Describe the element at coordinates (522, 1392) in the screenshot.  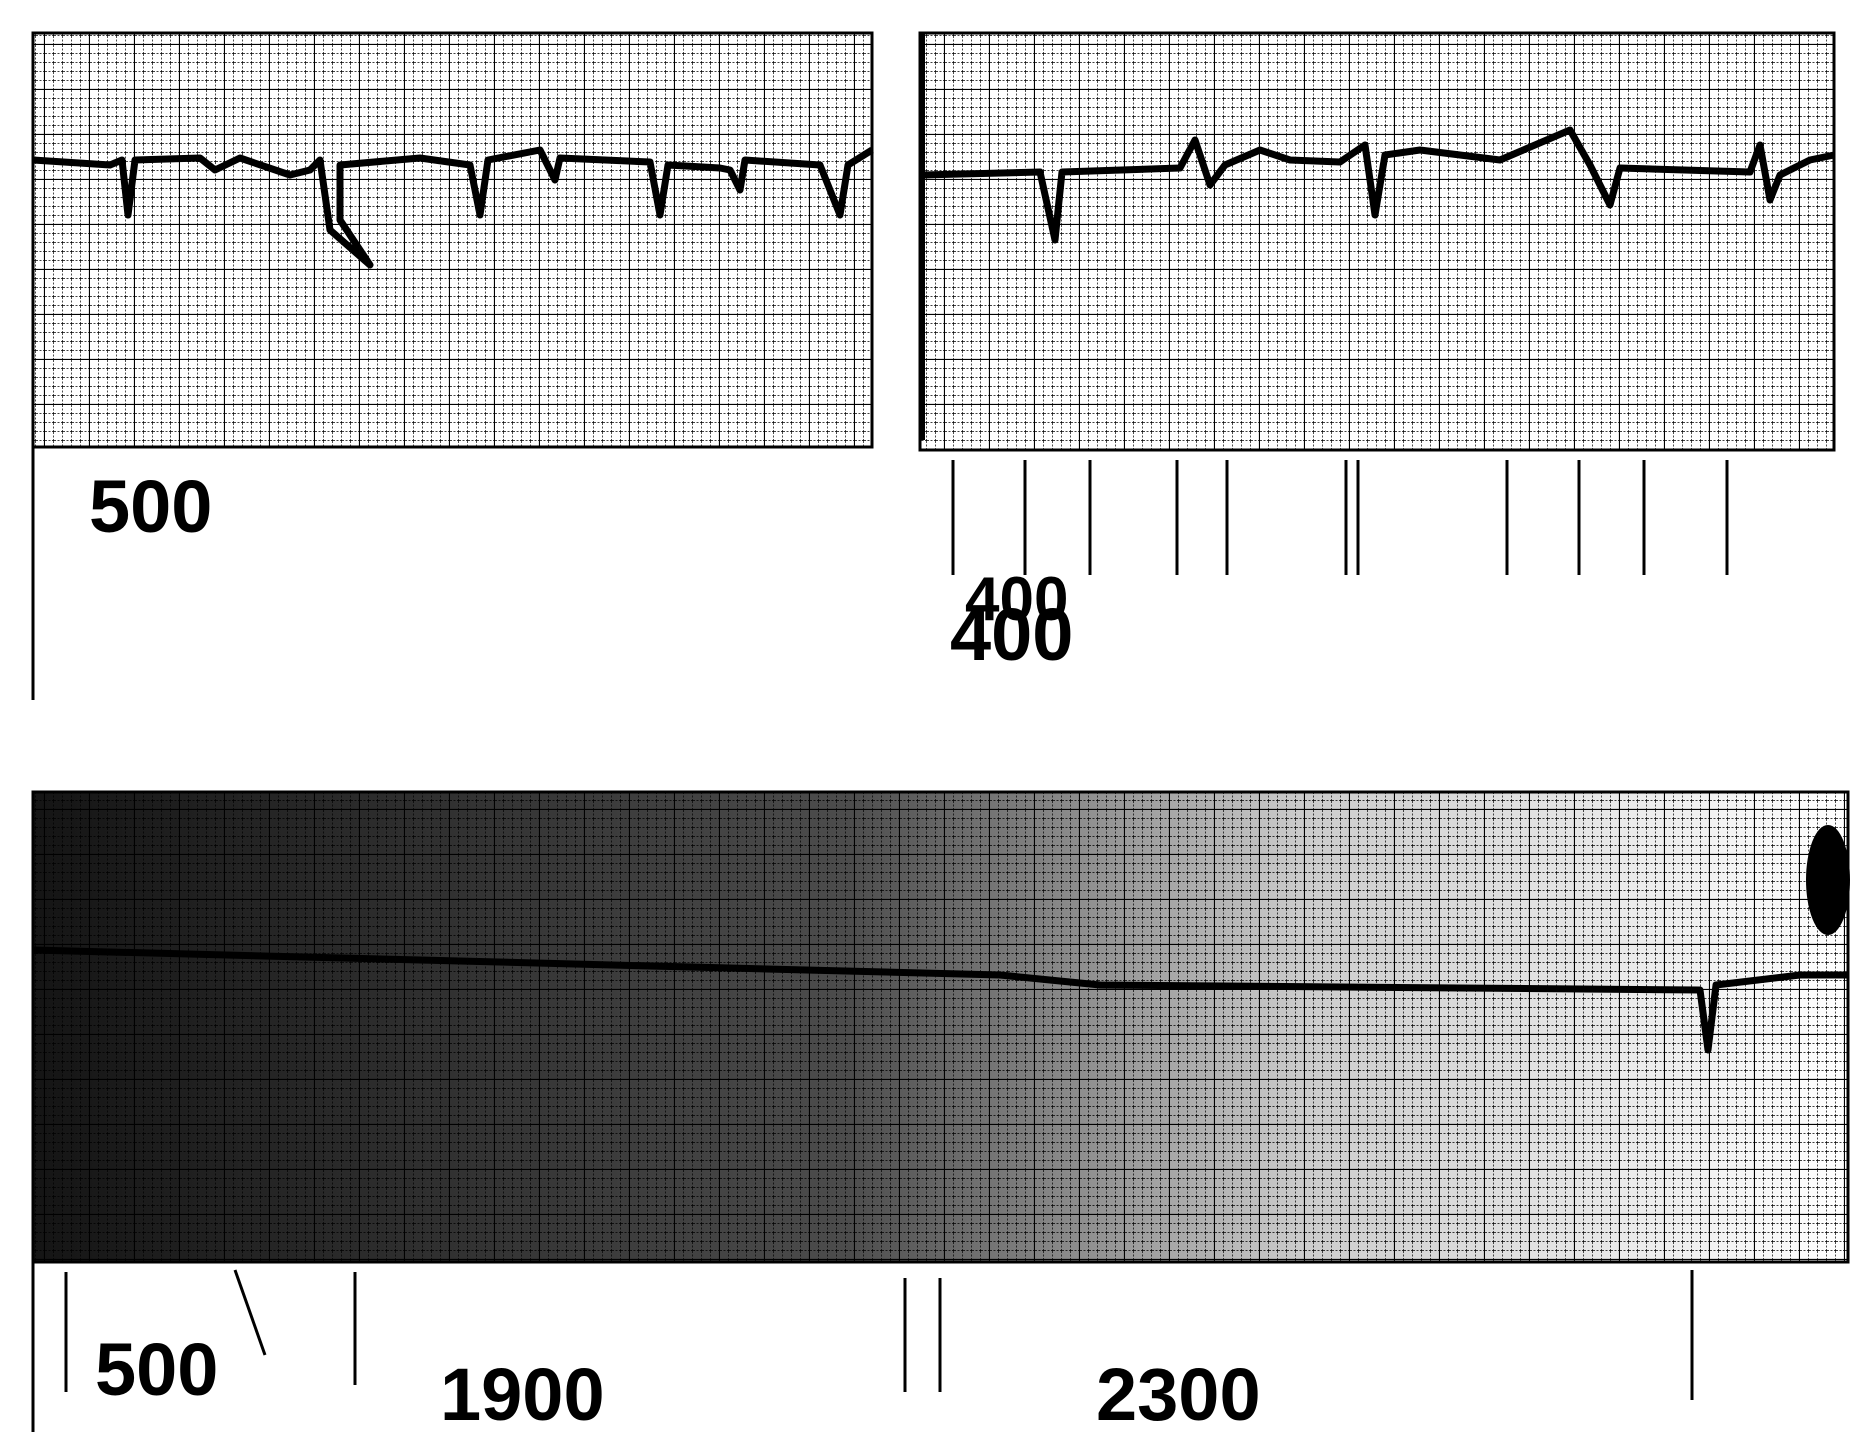
I see `strip-label: 1900` at that location.